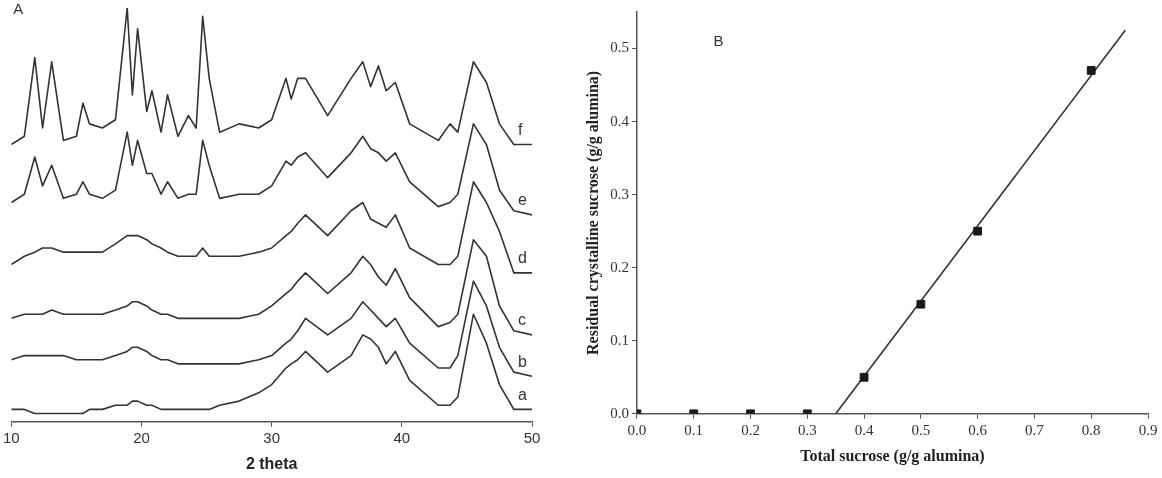 The height and width of the screenshot is (478, 1162). I want to click on x-tick-label: 30, so click(272, 437).